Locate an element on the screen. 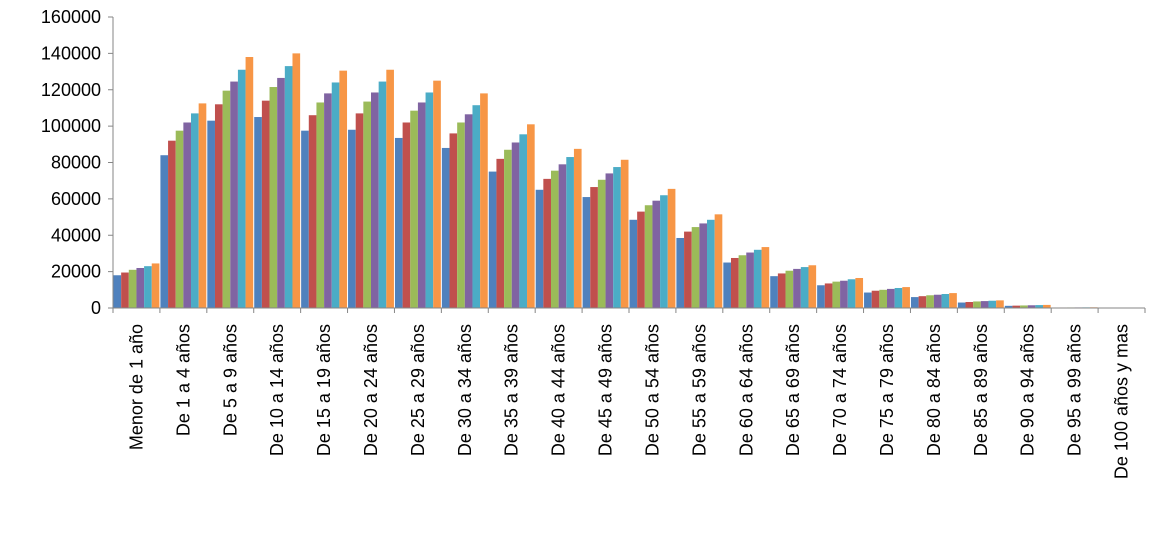 This screenshot has height=541, width=1152. x-category-label: De 50 a 54 años is located at coordinates (652, 390).